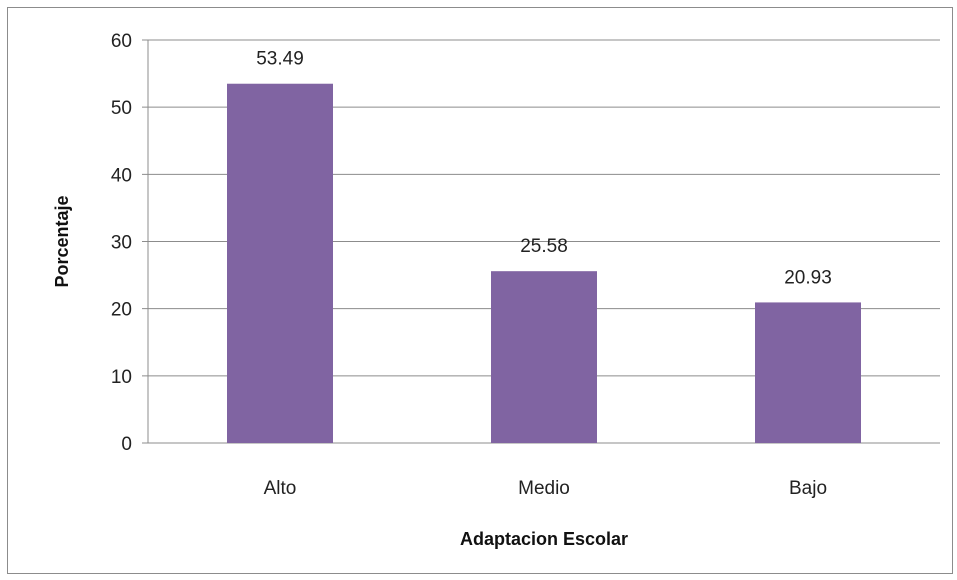 The width and height of the screenshot is (957, 580). What do you see at coordinates (544, 357) in the screenshot?
I see `bar-medio` at bounding box center [544, 357].